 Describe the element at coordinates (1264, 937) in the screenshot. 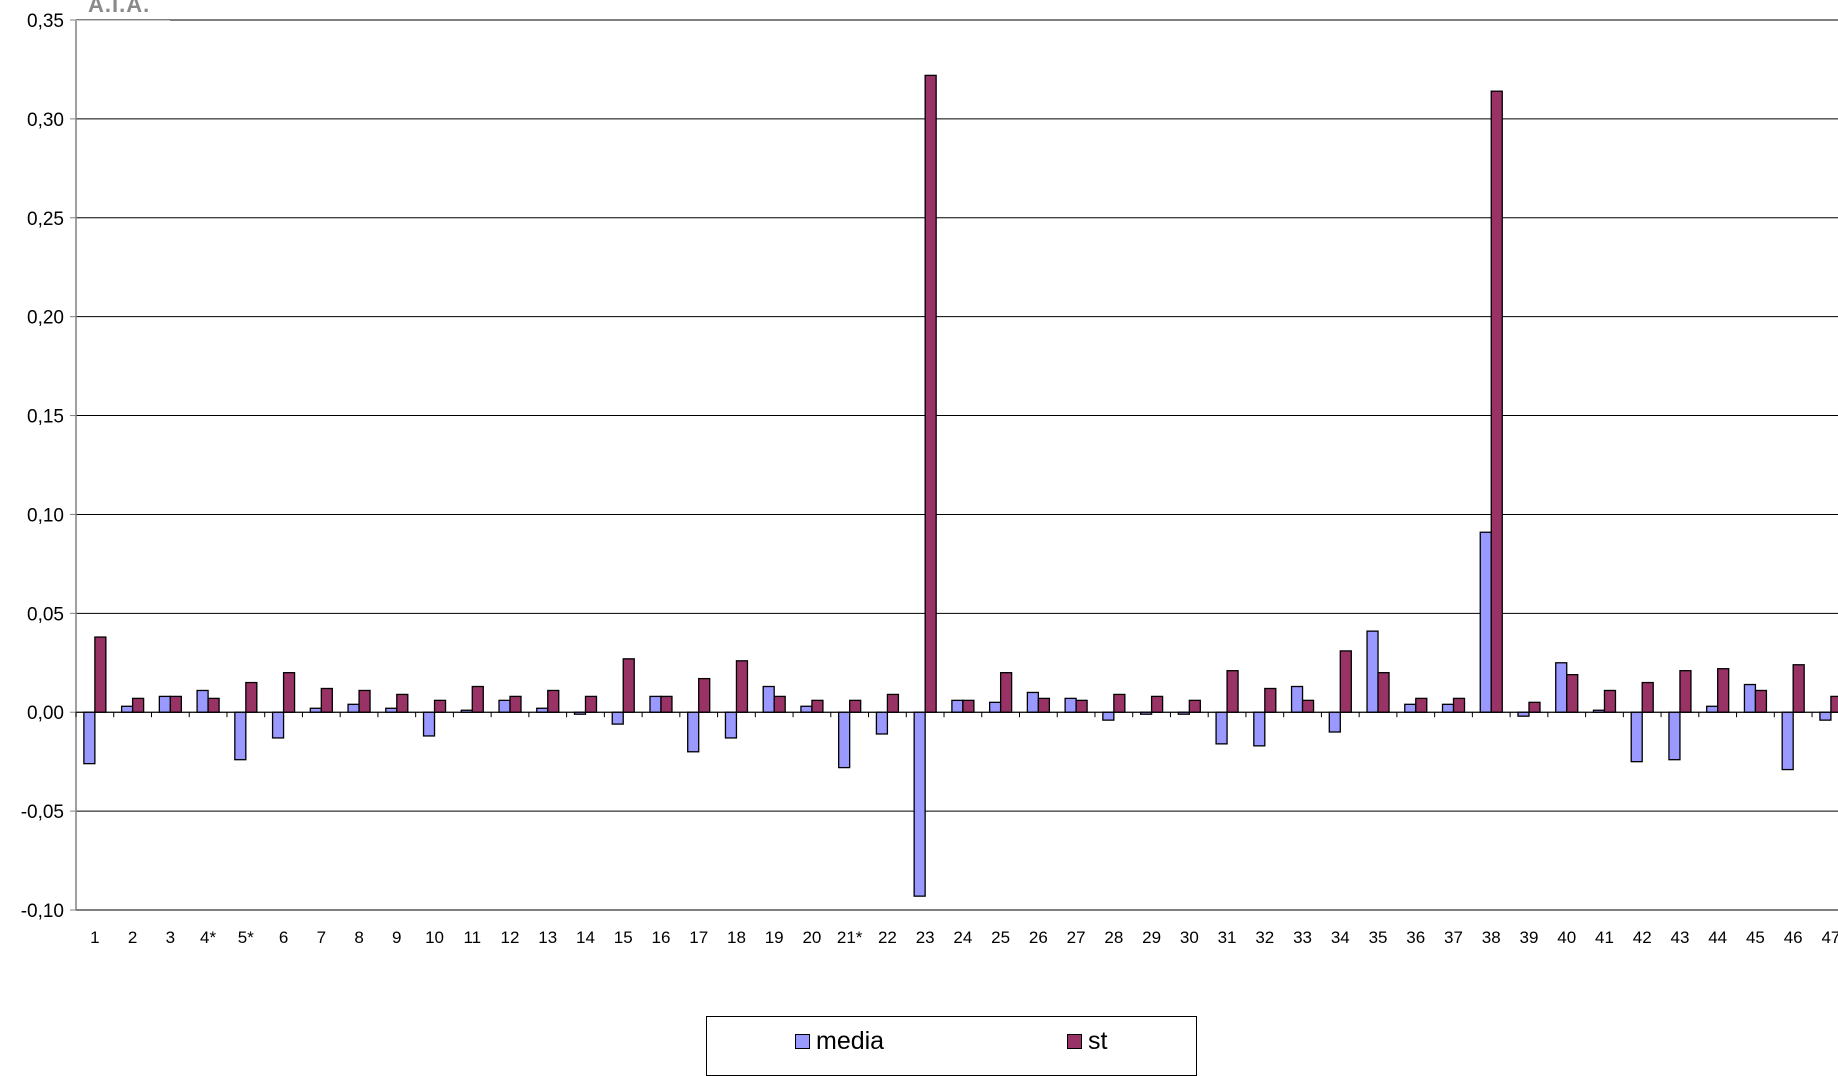

I see `x-tick-label: 32` at that location.